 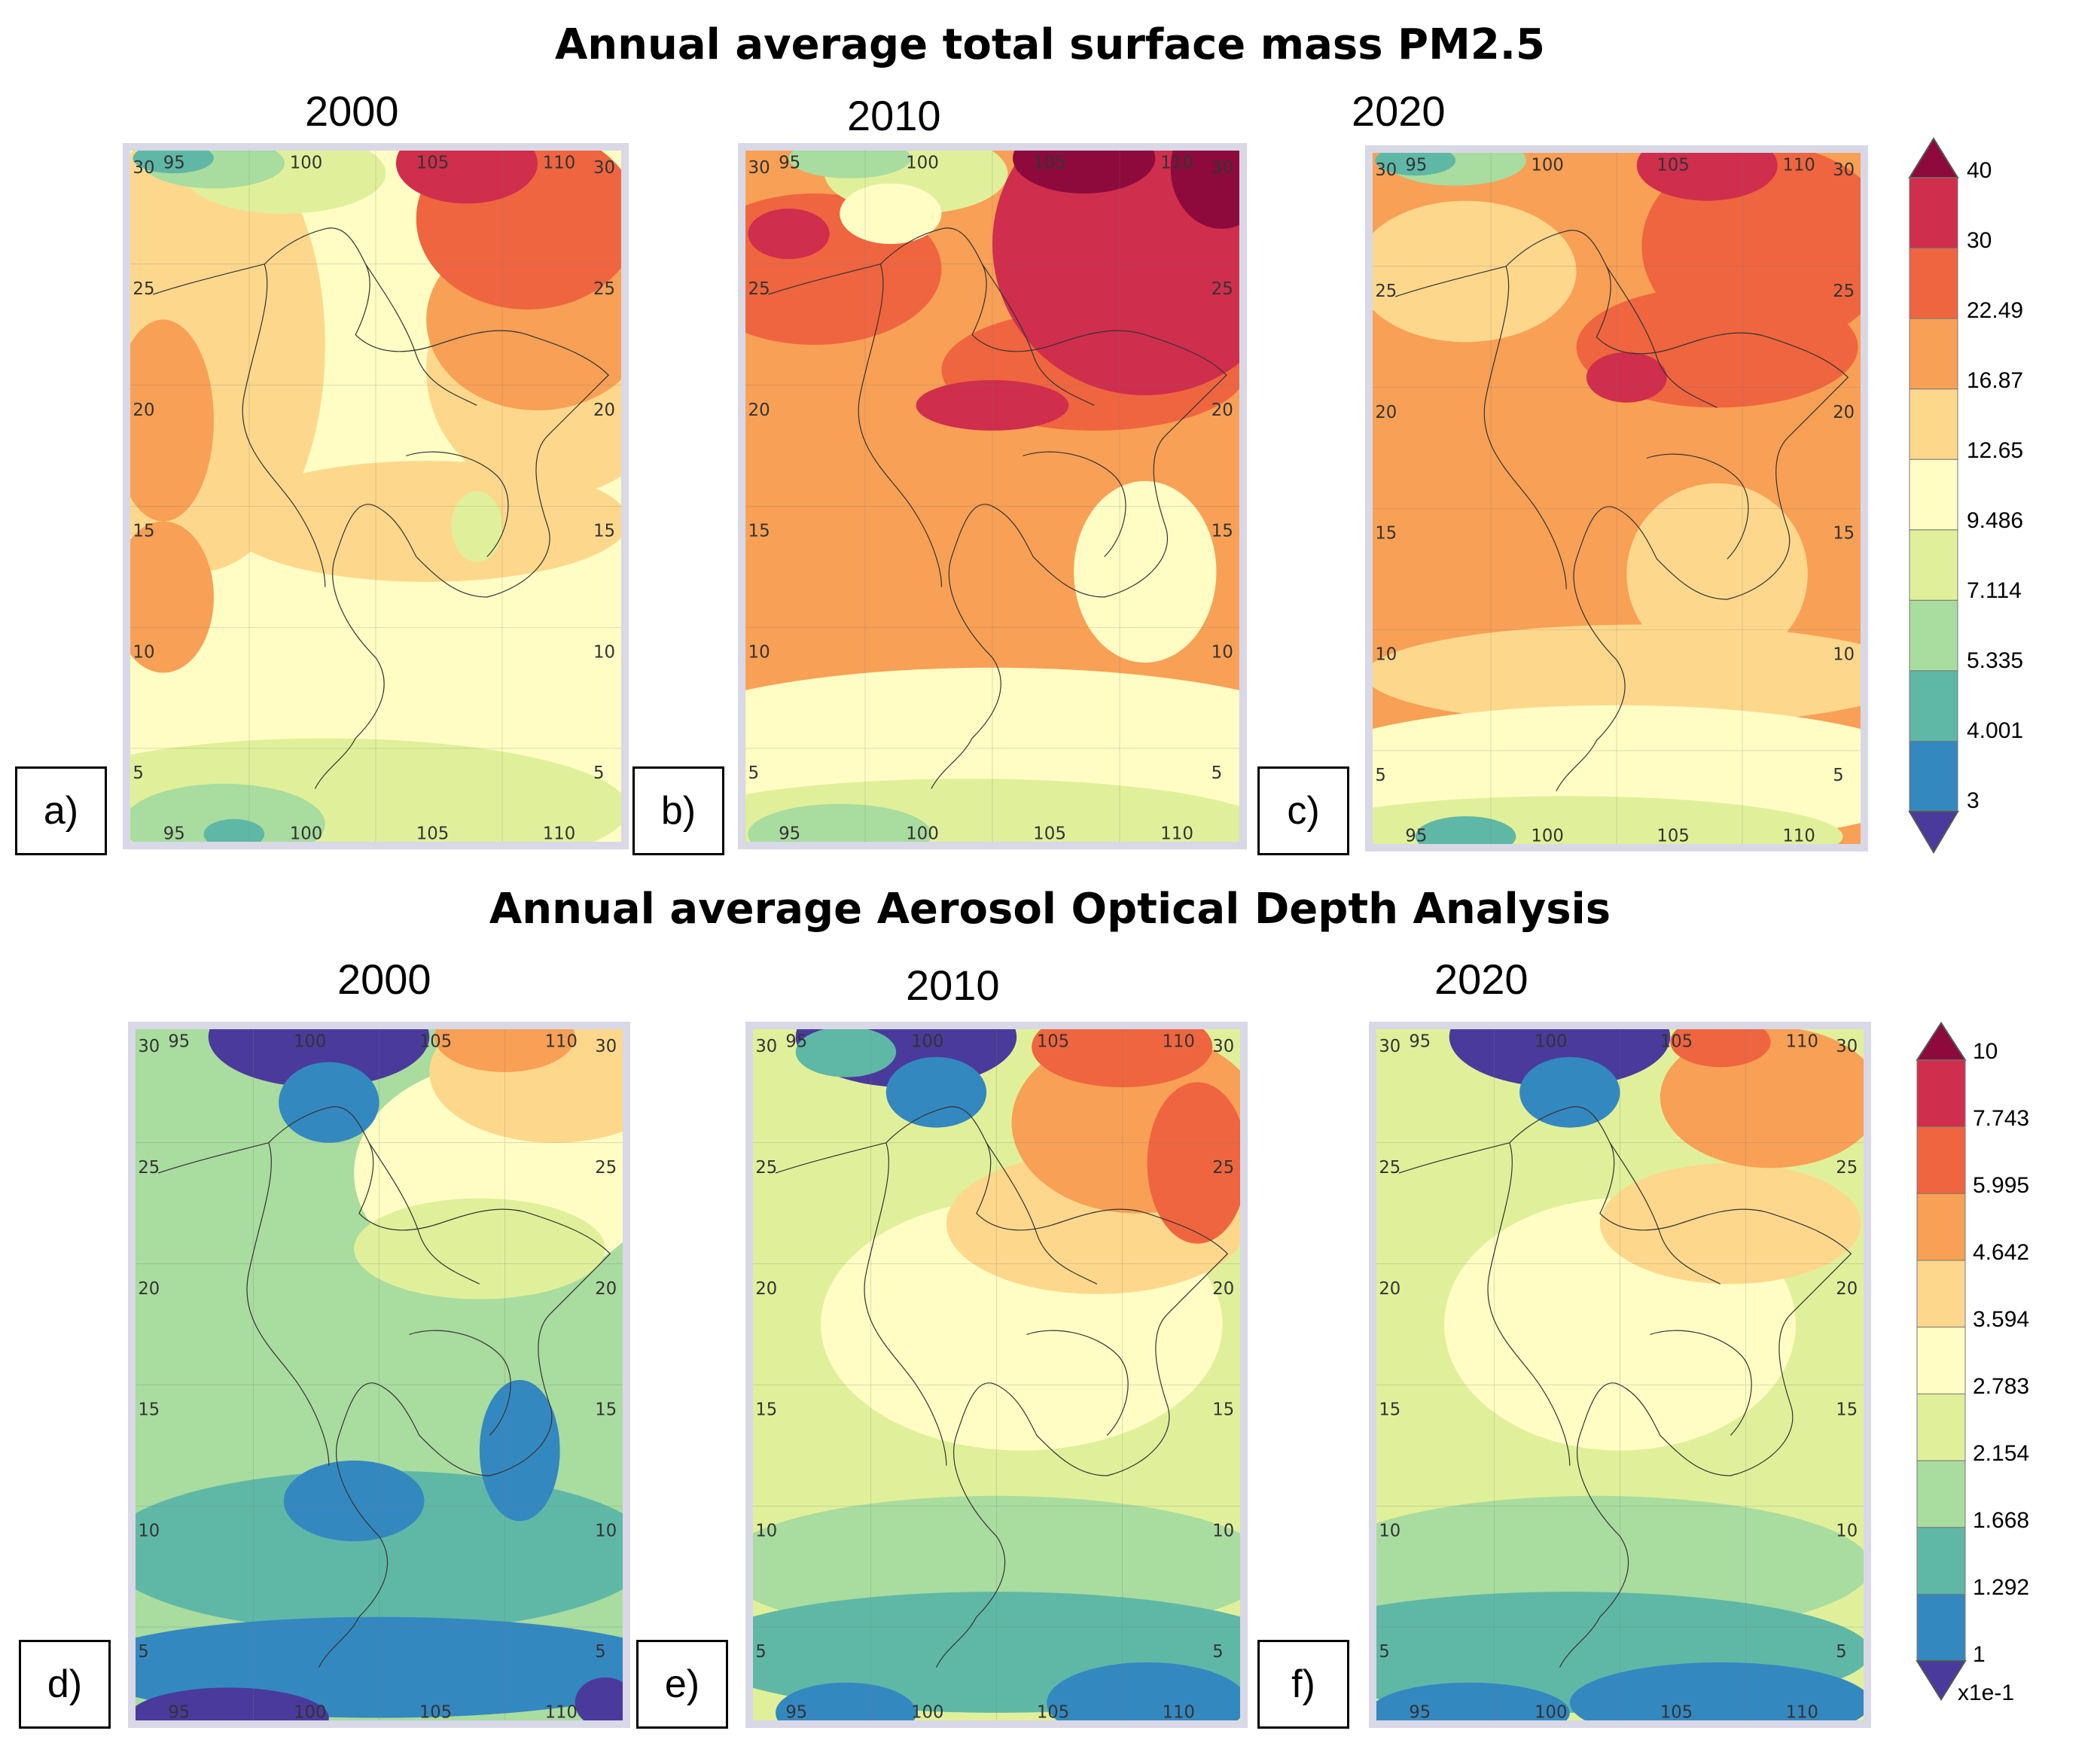 I want to click on aod-legend-label: 4.642, so click(x=2001, y=1252).